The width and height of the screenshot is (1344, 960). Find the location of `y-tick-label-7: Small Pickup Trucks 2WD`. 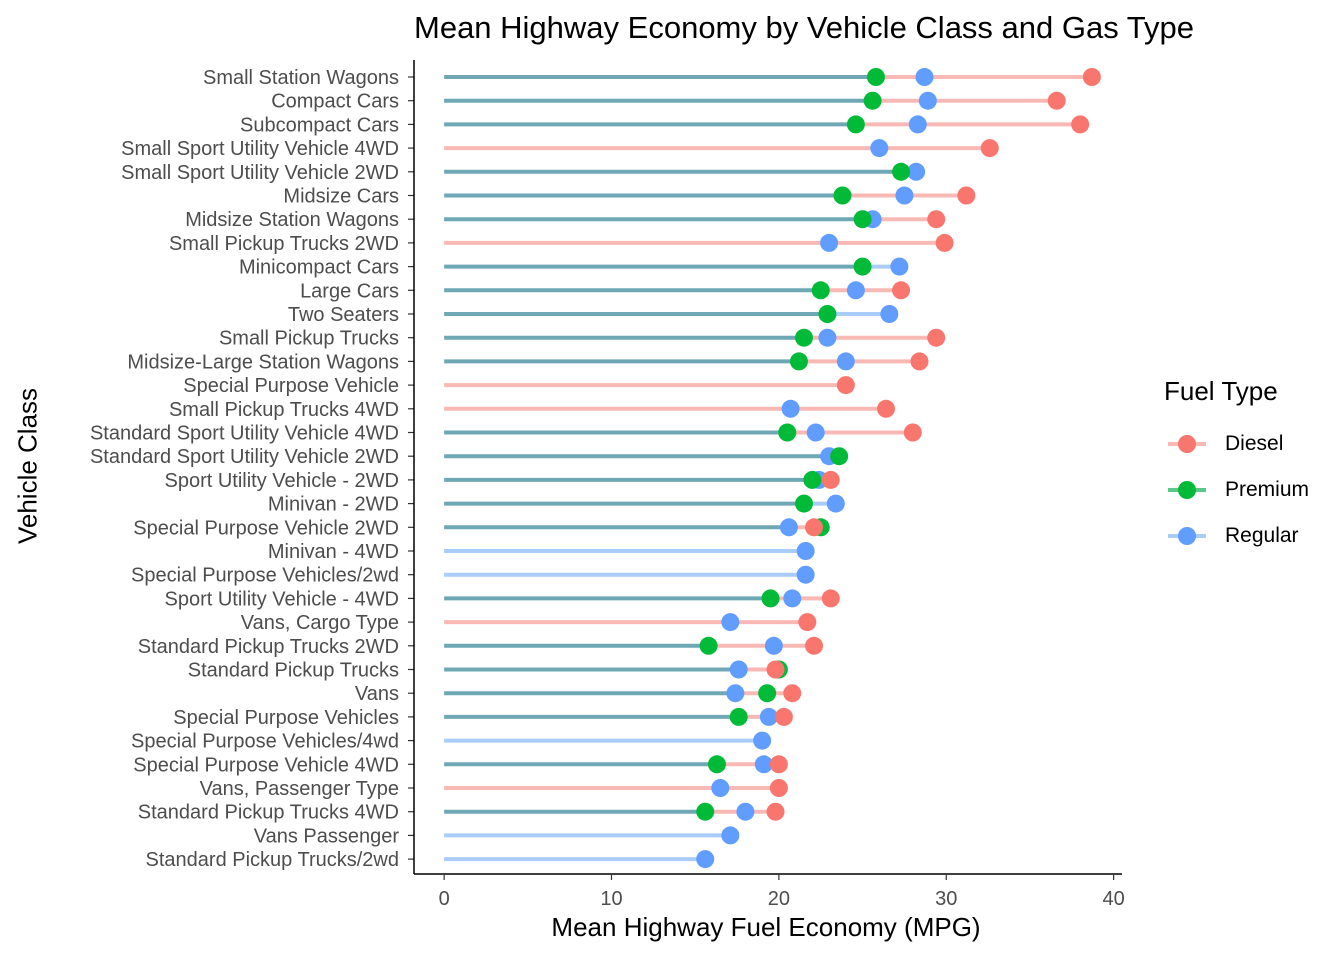

y-tick-label-7: Small Pickup Trucks 2WD is located at coordinates (284, 244).